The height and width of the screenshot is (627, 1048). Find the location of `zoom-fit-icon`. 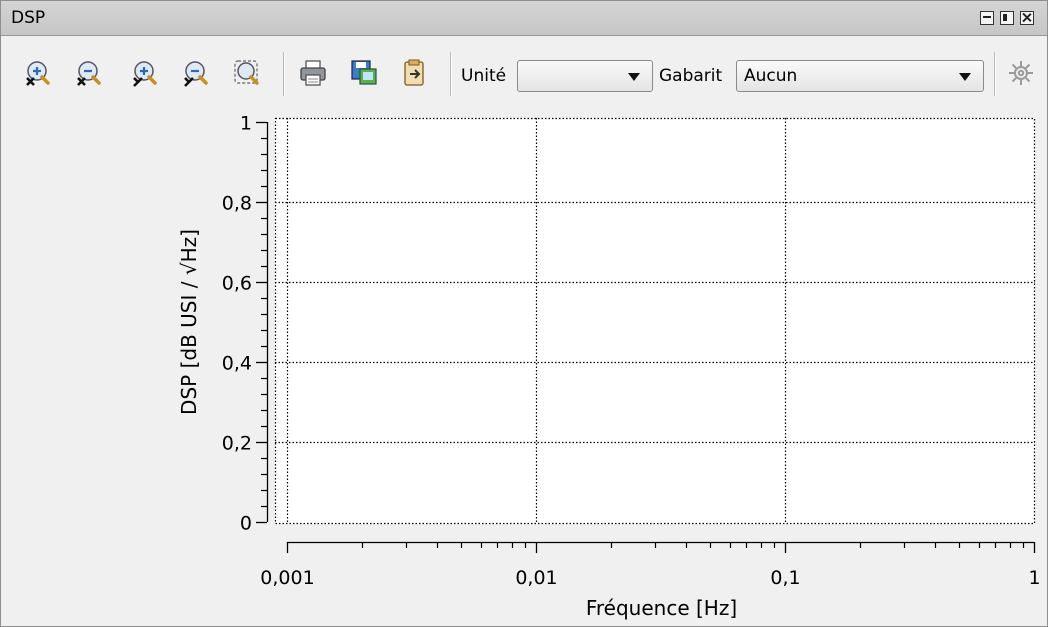

zoom-fit-icon is located at coordinates (246, 72).